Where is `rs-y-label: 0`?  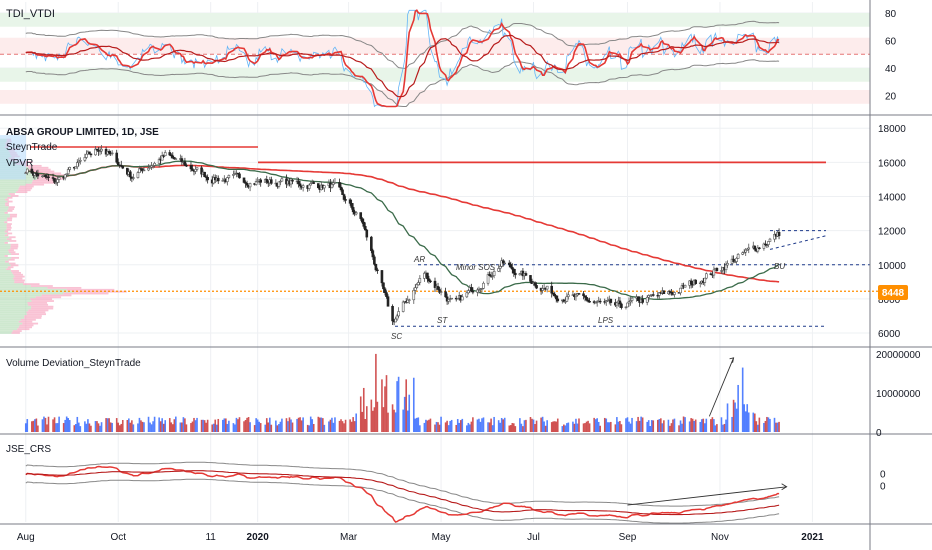 rs-y-label: 0 is located at coordinates (883, 487).